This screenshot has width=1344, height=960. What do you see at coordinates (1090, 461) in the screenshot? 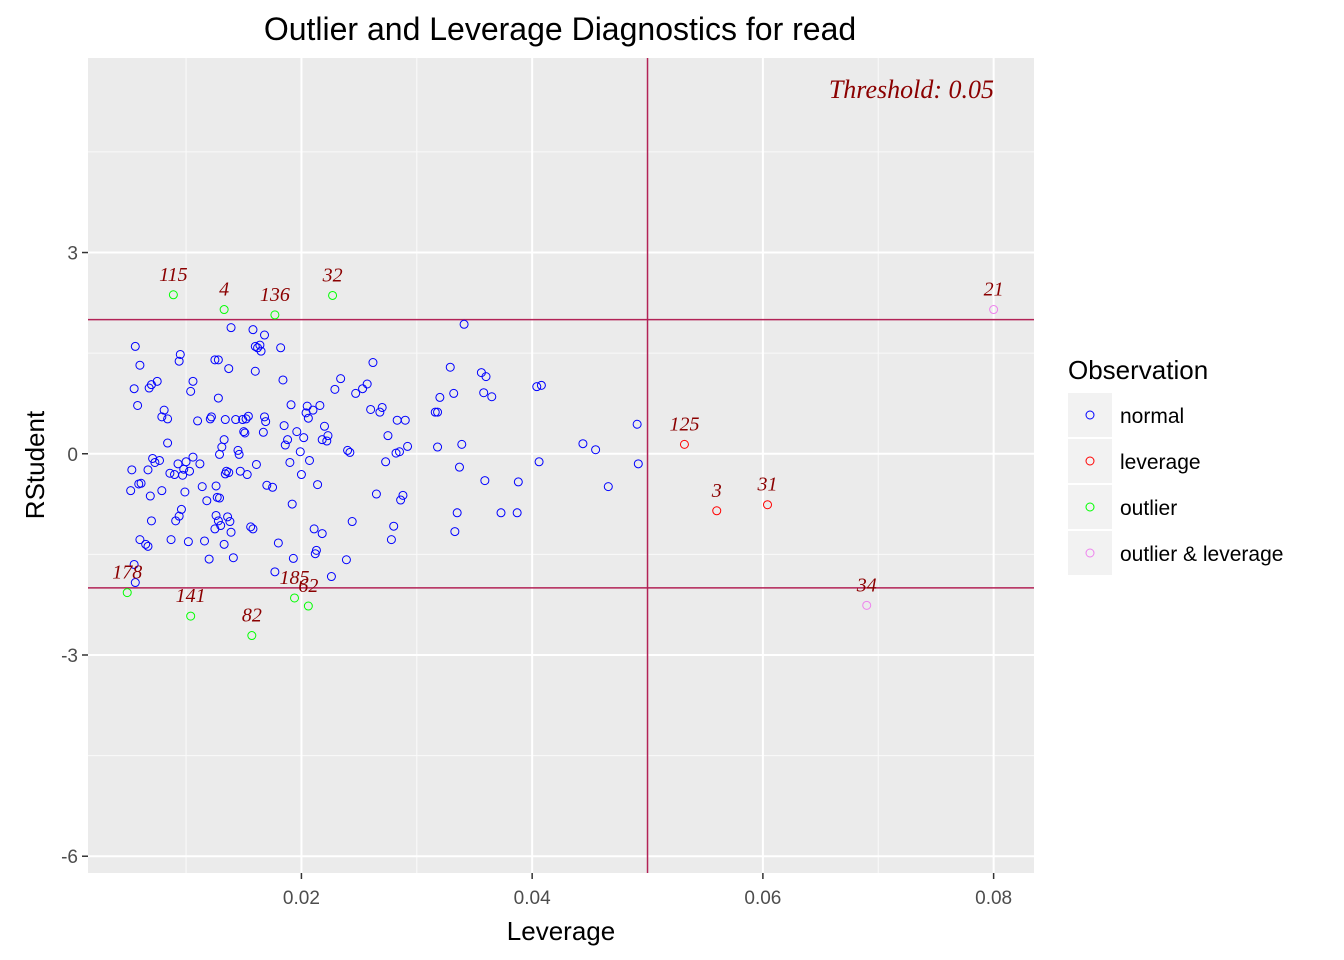
I see `legend-symbol` at bounding box center [1090, 461].